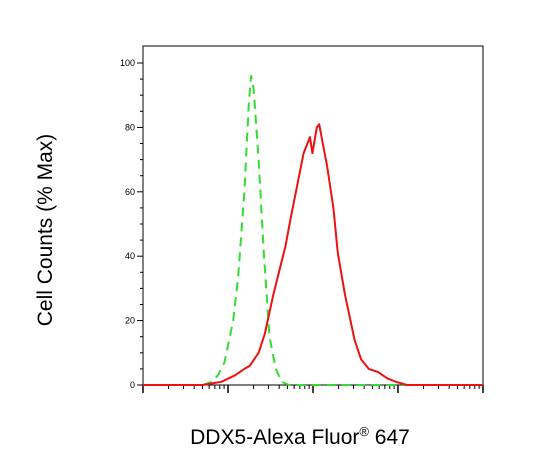  Describe the element at coordinates (45, 230) in the screenshot. I see `y-axis-label: Cell Counts (% Max)` at that location.